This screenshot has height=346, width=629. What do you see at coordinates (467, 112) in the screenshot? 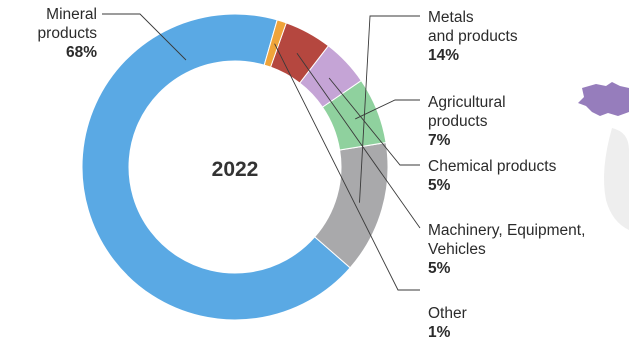
I see `slice-name: Agricultural products` at bounding box center [467, 112].